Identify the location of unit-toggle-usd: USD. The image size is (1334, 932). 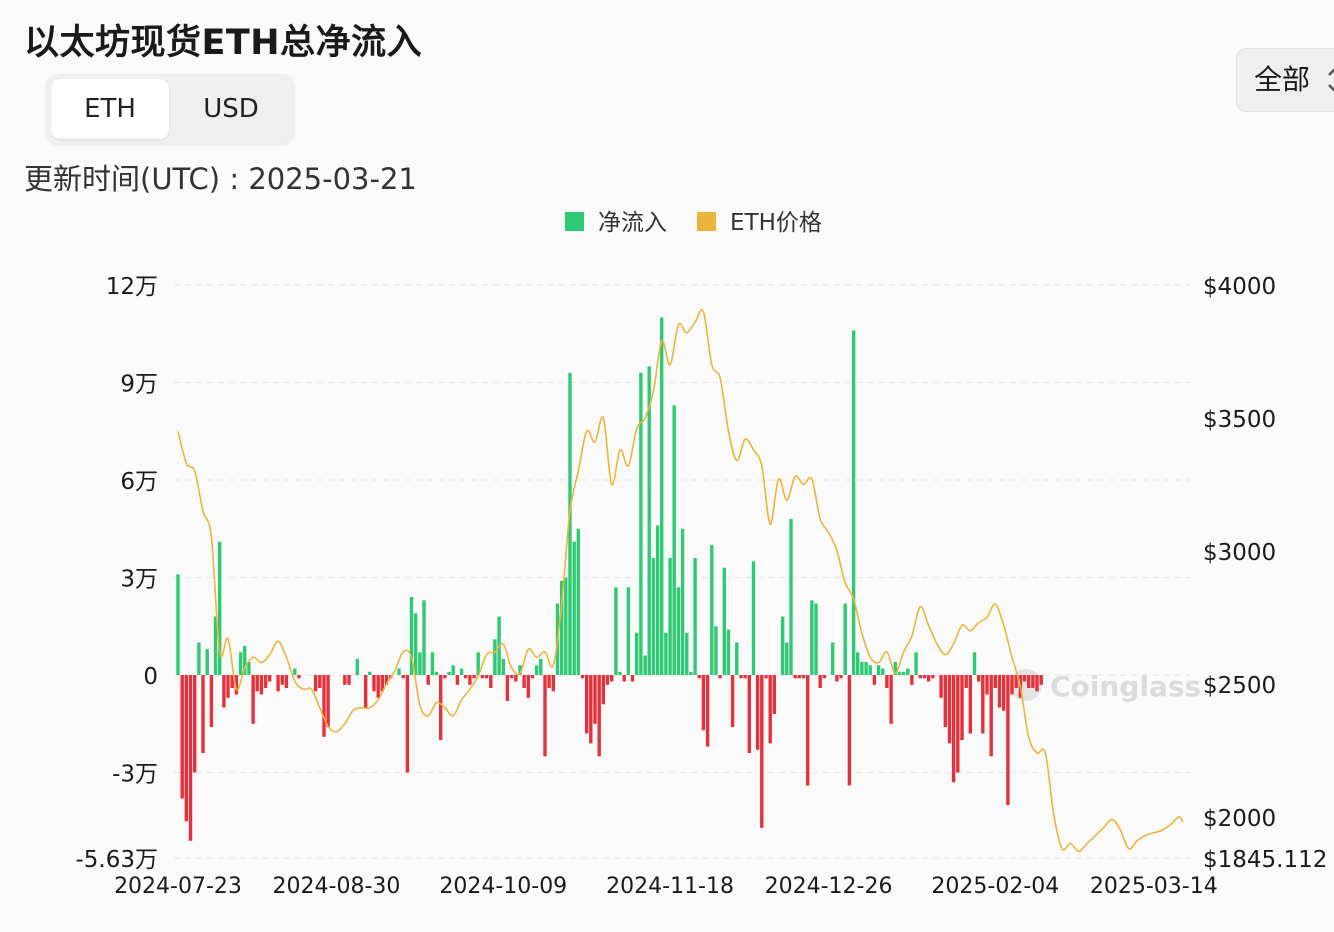
(231, 109).